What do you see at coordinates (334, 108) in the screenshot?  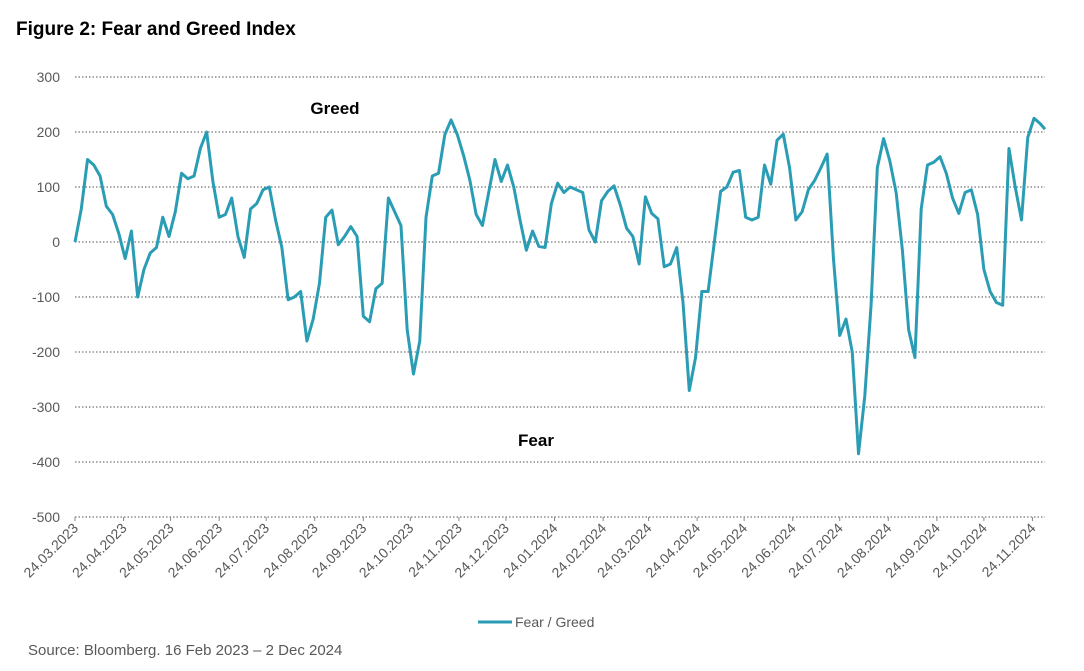 I see `annotation: Greed` at bounding box center [334, 108].